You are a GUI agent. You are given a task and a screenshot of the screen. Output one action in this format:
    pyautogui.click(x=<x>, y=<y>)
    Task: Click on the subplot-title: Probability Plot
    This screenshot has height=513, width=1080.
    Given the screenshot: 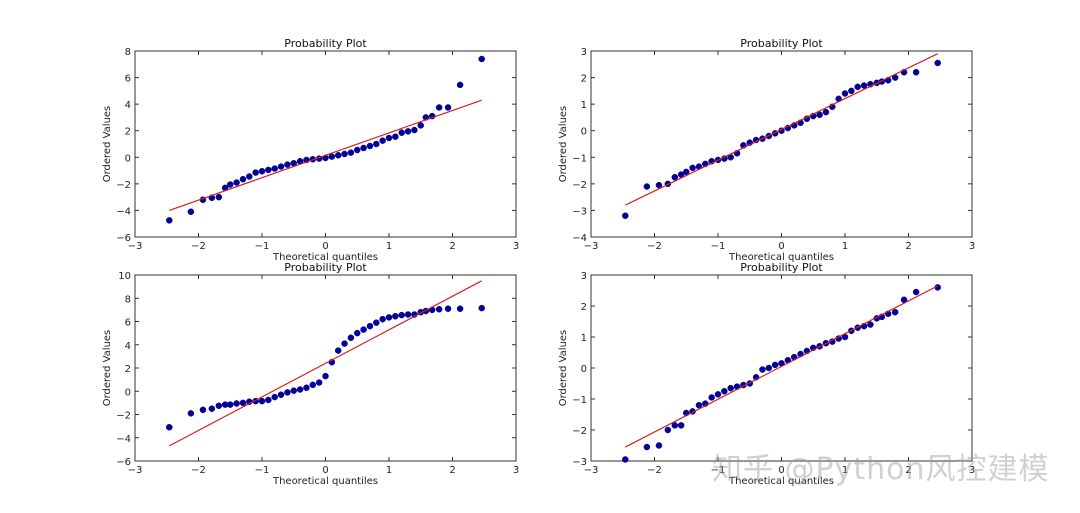 What is the action you would take?
    pyautogui.click(x=781, y=267)
    